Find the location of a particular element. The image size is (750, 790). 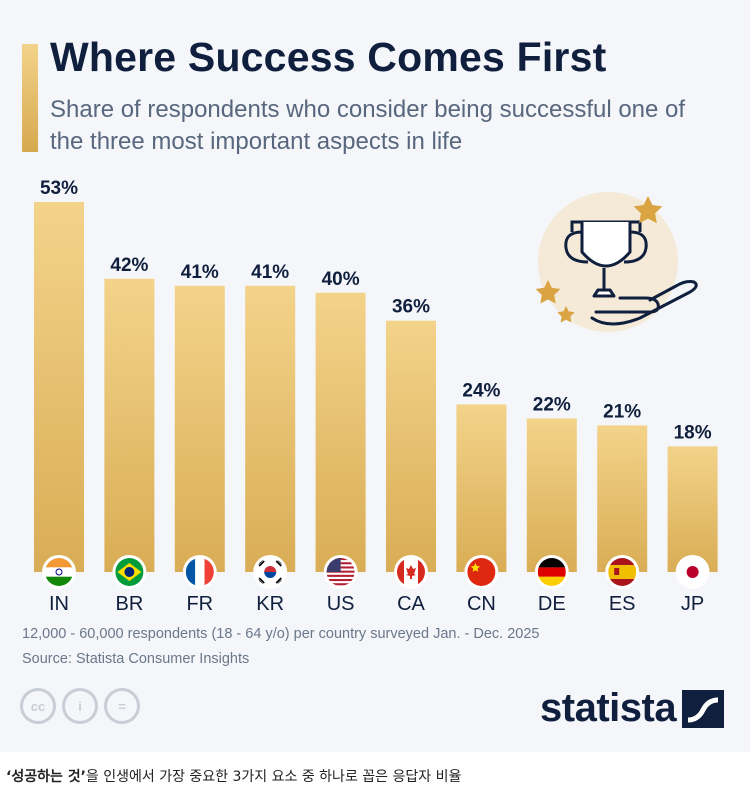

x-tick-label-us: US is located at coordinates (341, 604).